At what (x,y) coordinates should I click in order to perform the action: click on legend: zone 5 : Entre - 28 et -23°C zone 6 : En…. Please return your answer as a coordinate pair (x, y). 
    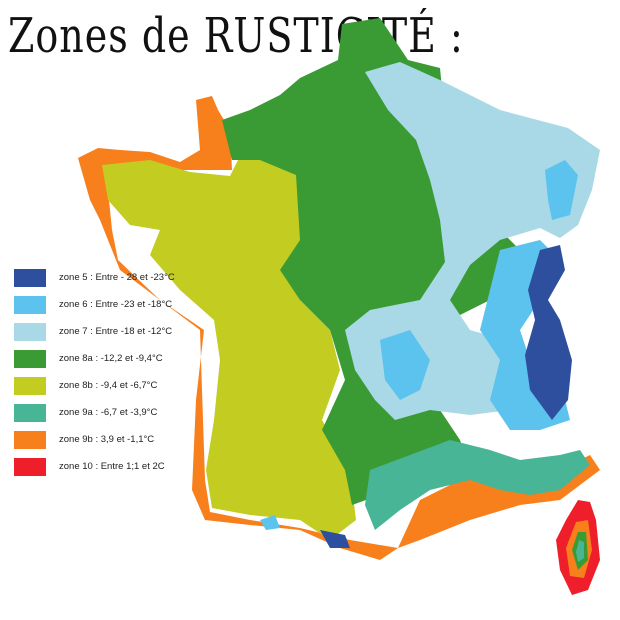
    Looking at the image, I should click on (129, 377).